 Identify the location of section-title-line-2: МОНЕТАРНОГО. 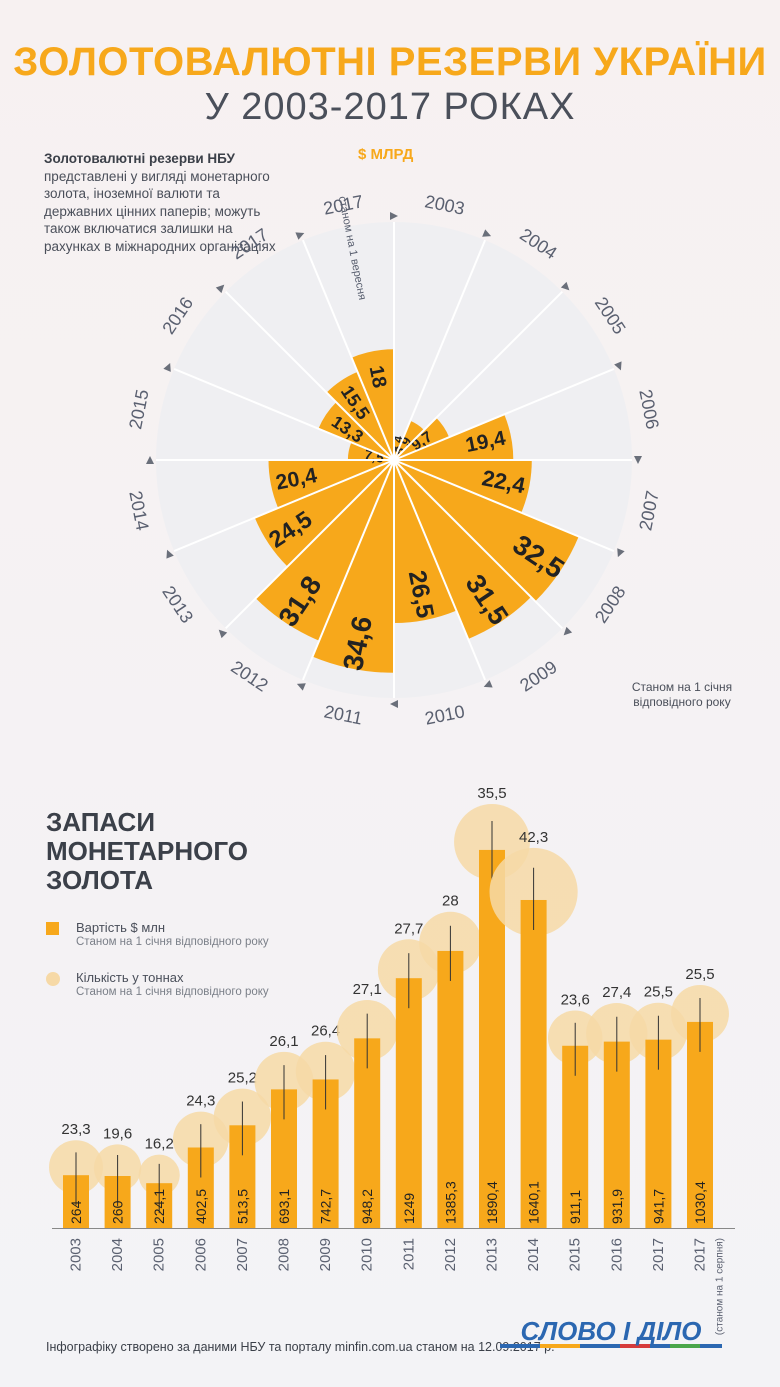
(147, 851).